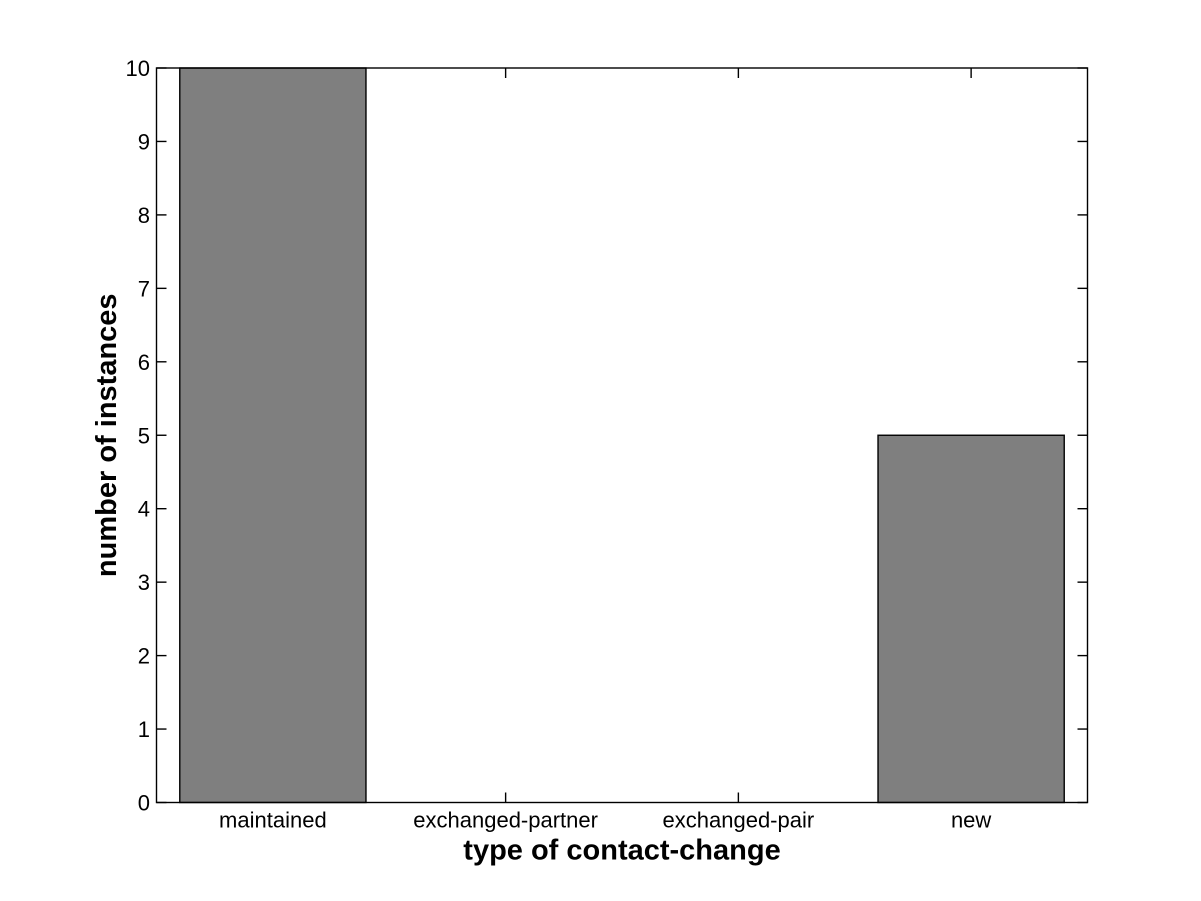  Describe the element at coordinates (273, 435) in the screenshot. I see `bar-maintained` at that location.